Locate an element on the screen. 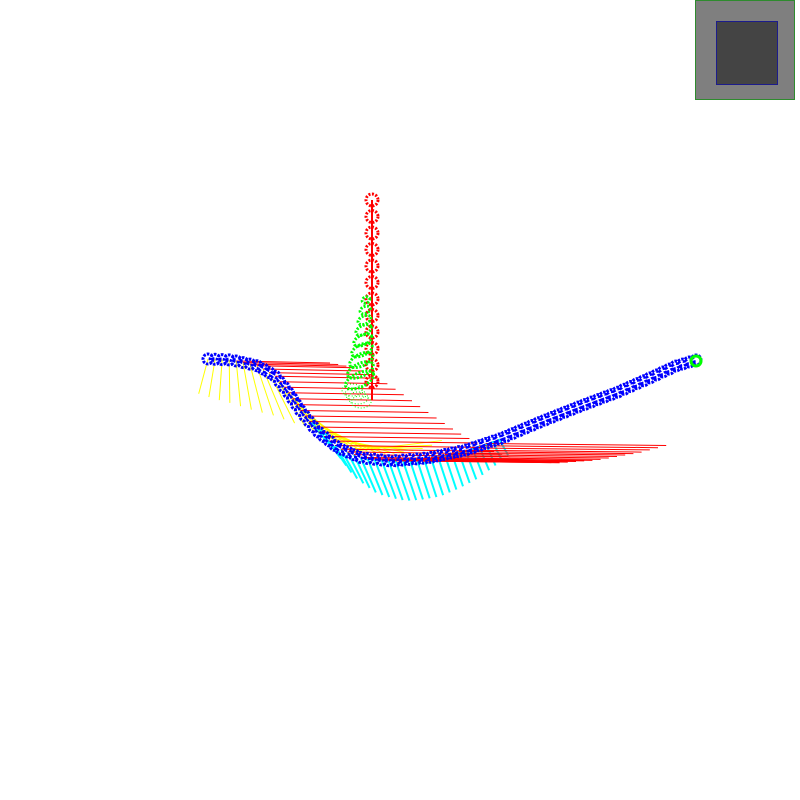 This screenshot has width=800, height=800. minimap-viewport-rect is located at coordinates (747, 53).